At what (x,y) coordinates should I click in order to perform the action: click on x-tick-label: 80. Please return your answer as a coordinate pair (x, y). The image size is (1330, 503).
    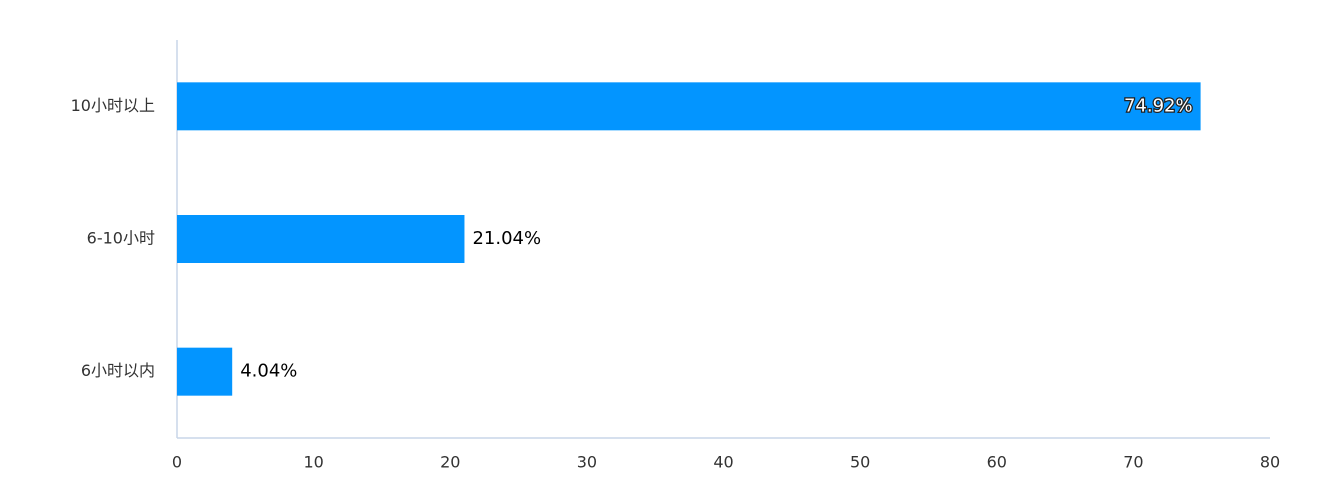
    Looking at the image, I should click on (1270, 462).